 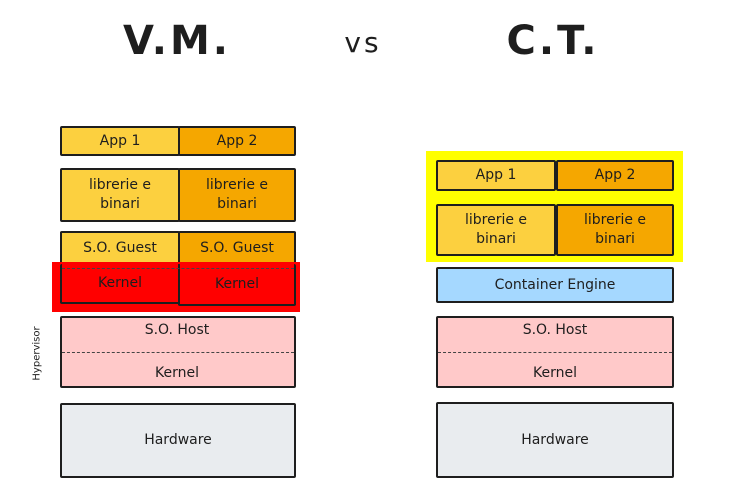 I want to click on ct-app1: App 1, so click(x=496, y=175).